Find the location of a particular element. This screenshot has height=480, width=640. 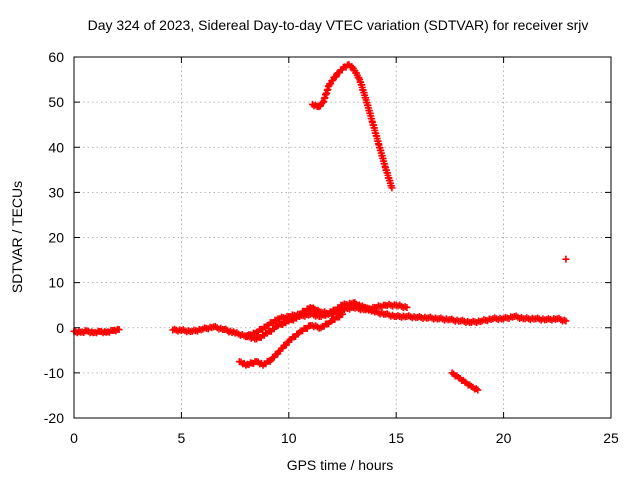

x-tick-label: 15 is located at coordinates (396, 438).